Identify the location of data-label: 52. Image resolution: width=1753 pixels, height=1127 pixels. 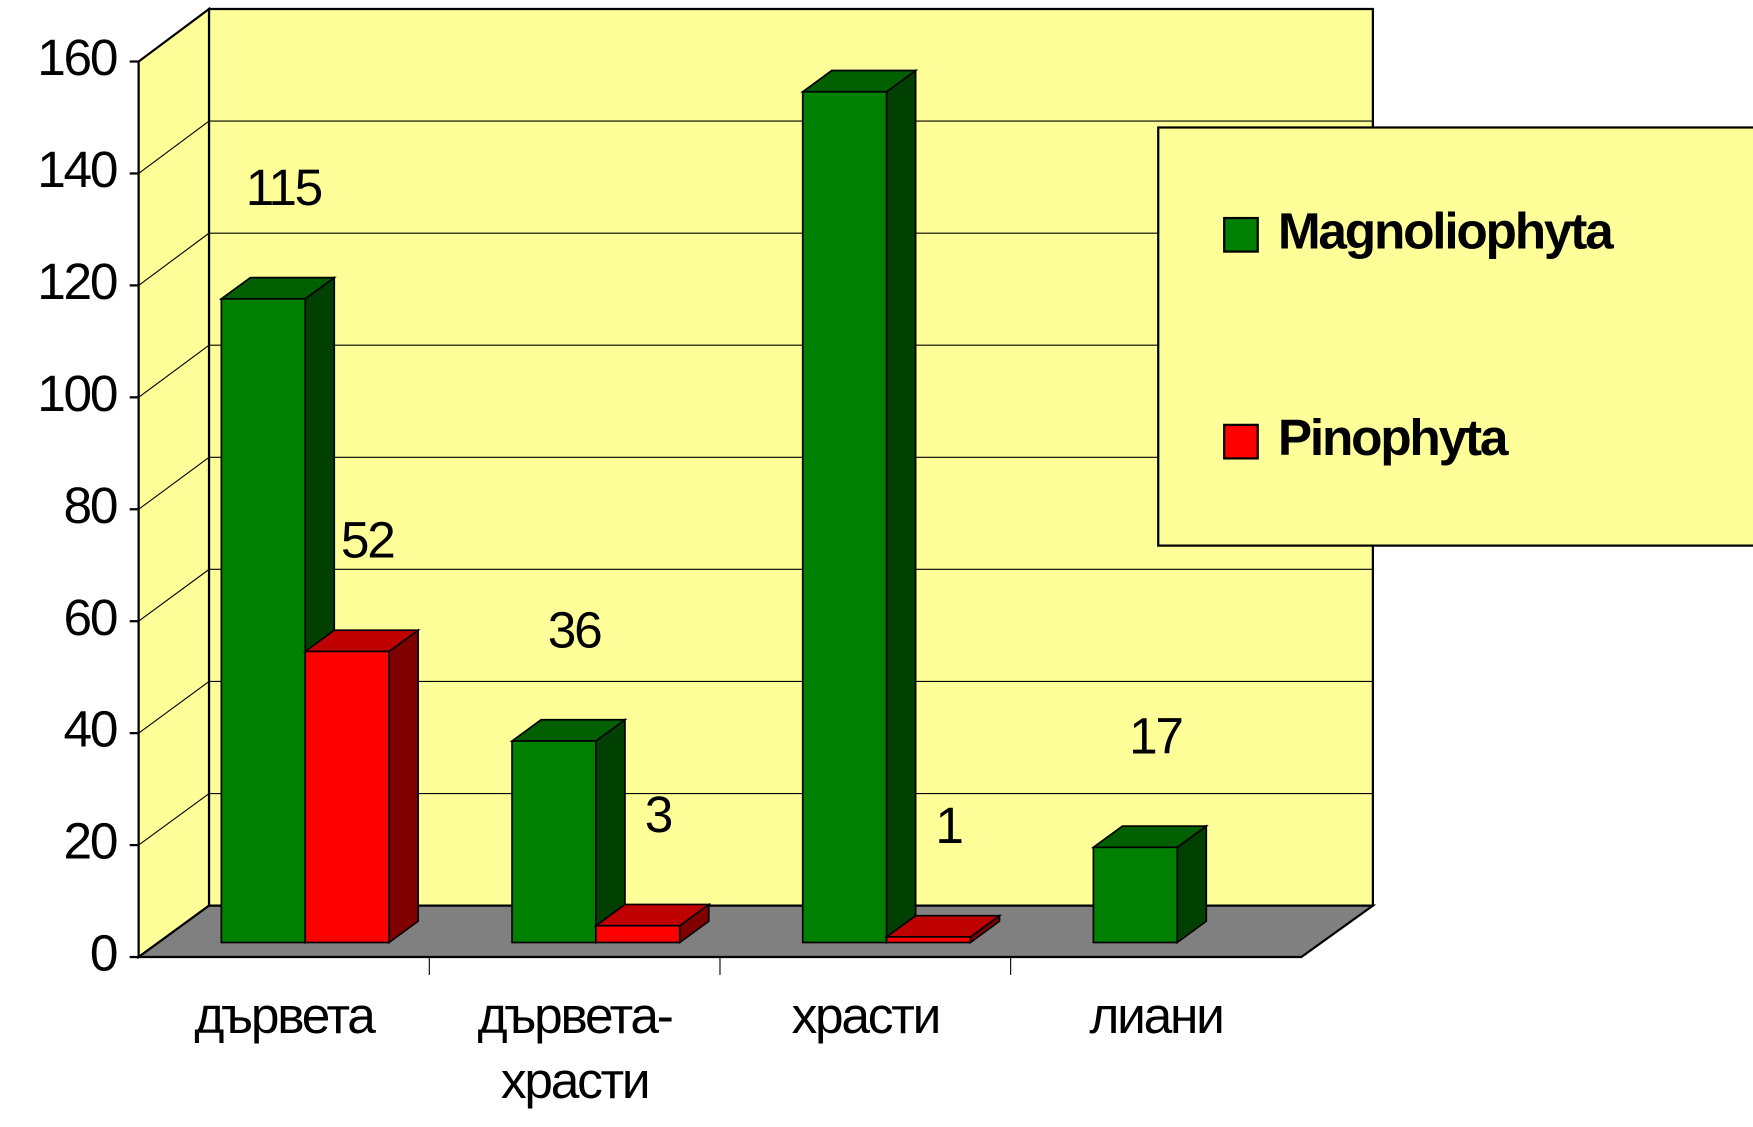
(367, 540).